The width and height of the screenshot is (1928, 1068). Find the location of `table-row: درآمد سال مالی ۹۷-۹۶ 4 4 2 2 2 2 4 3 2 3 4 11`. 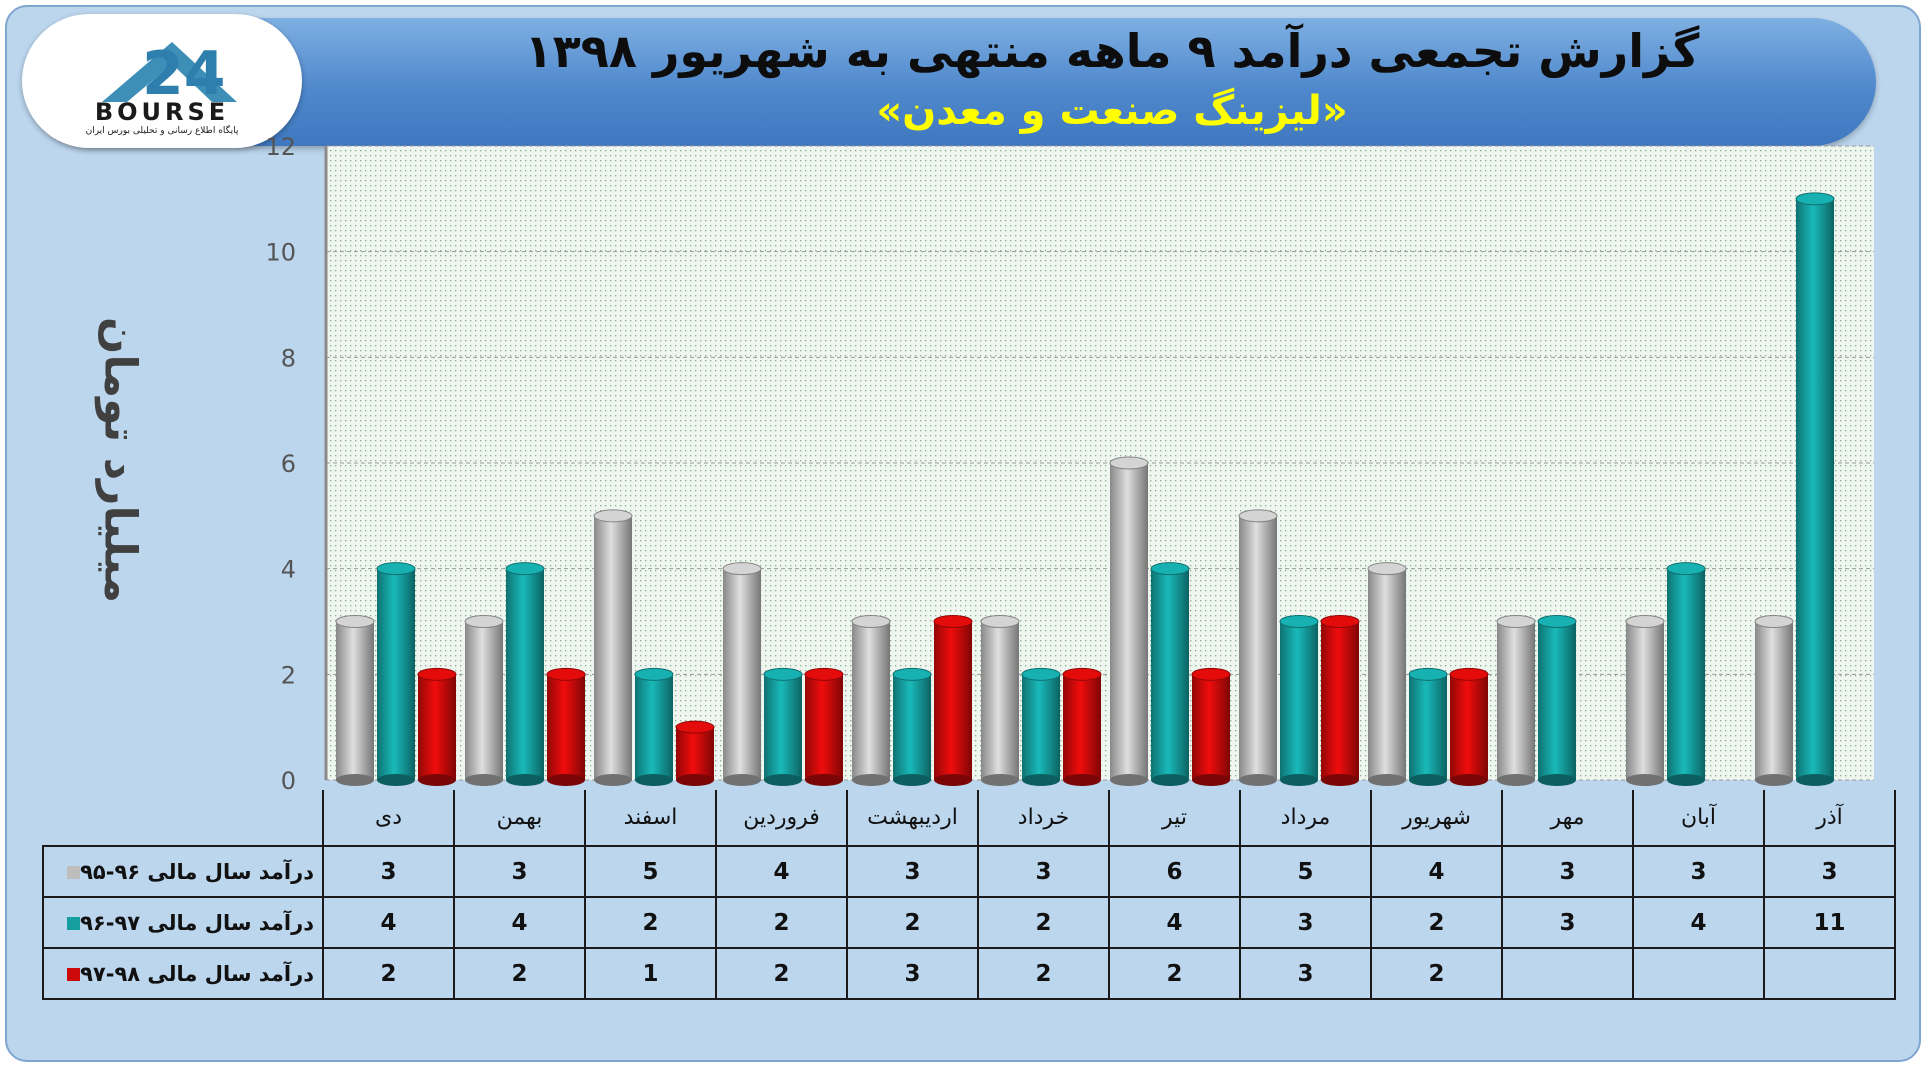

table-row: درآمد سال مالی ۹۷-۹۶ 4 4 2 2 2 2 4 3 2 3 4 11 is located at coordinates (969, 922).